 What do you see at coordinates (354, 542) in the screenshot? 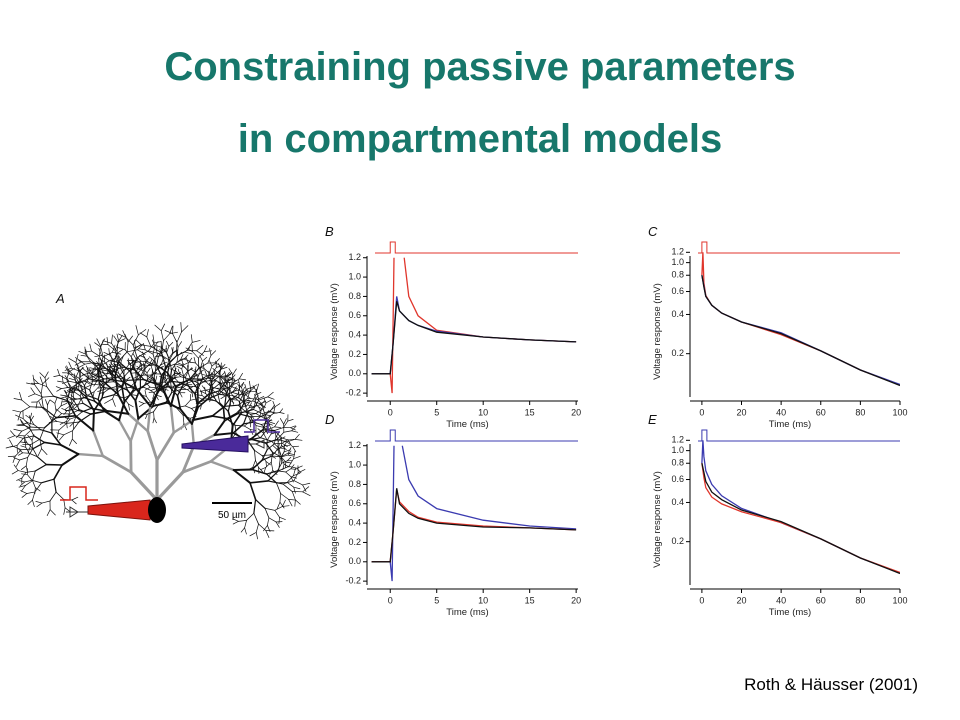
I see `y-tick-label: 0.2` at bounding box center [354, 542].